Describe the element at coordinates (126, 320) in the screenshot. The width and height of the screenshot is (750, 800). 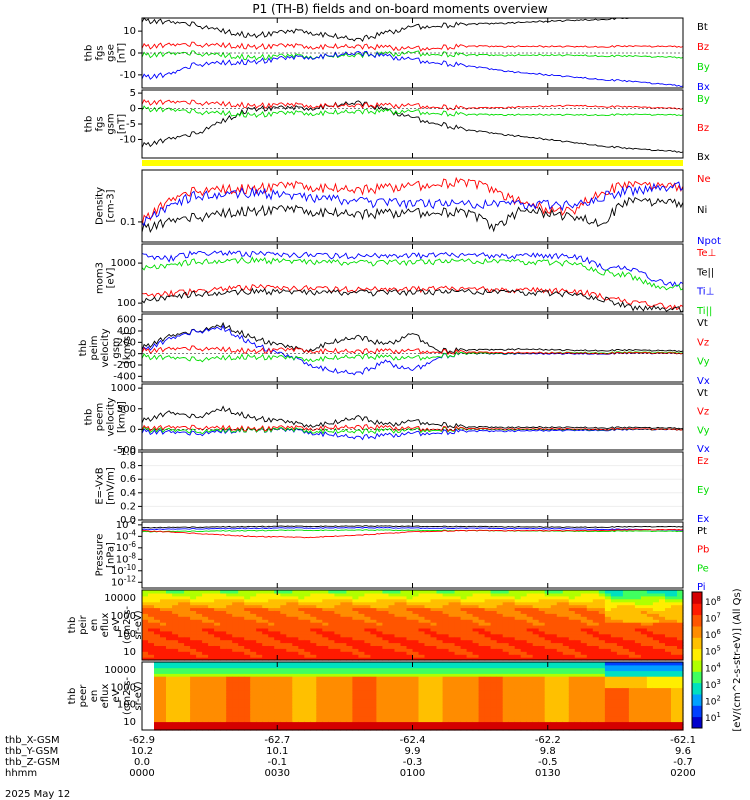
I see `ytick-label: 600` at that location.